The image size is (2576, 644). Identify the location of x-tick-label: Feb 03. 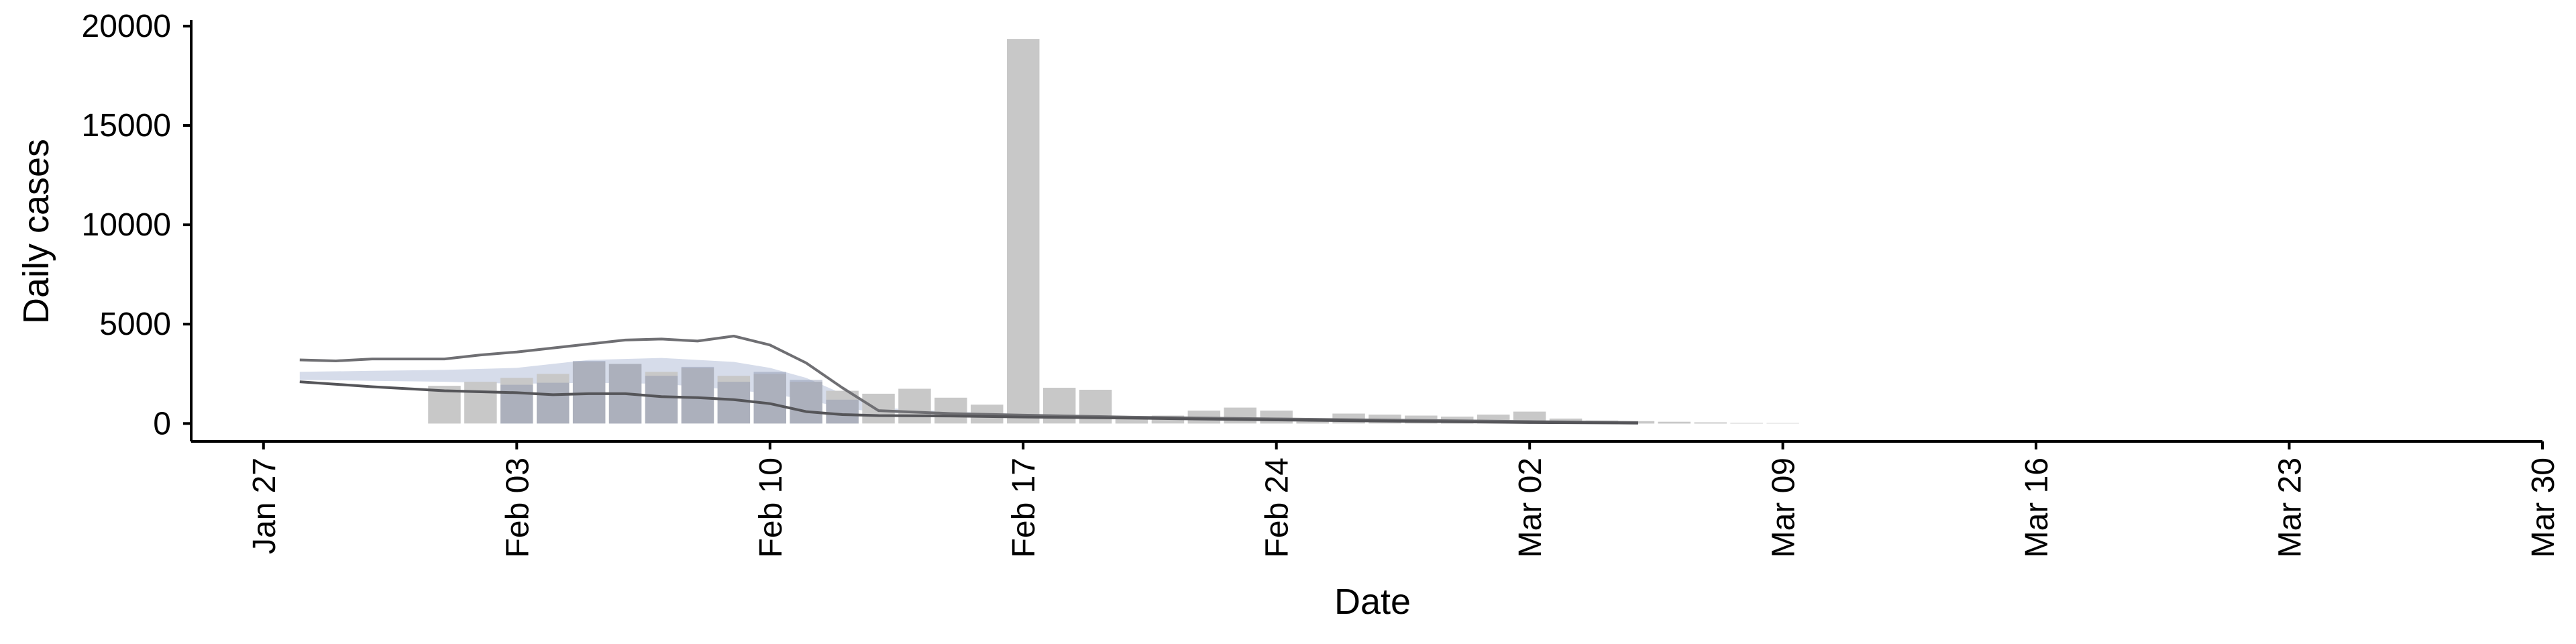
(517, 507).